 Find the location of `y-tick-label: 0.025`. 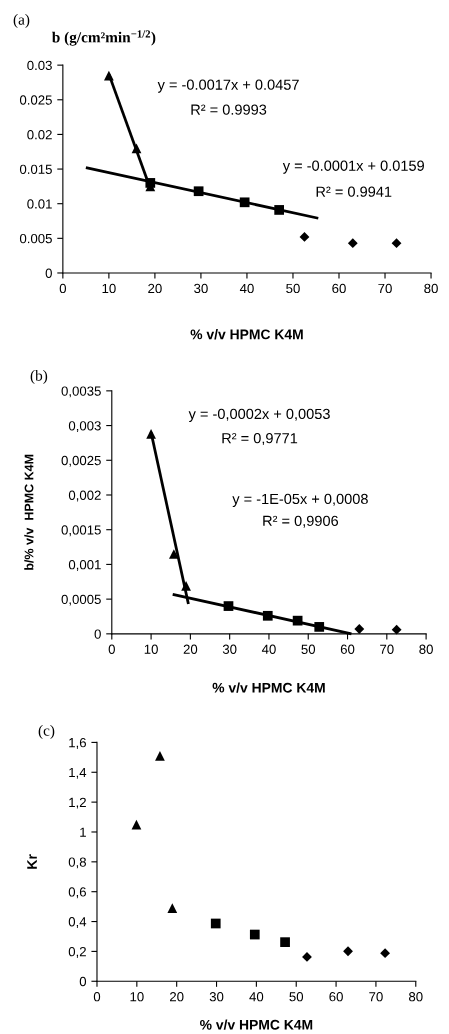

y-tick-label: 0.025 is located at coordinates (35, 100).